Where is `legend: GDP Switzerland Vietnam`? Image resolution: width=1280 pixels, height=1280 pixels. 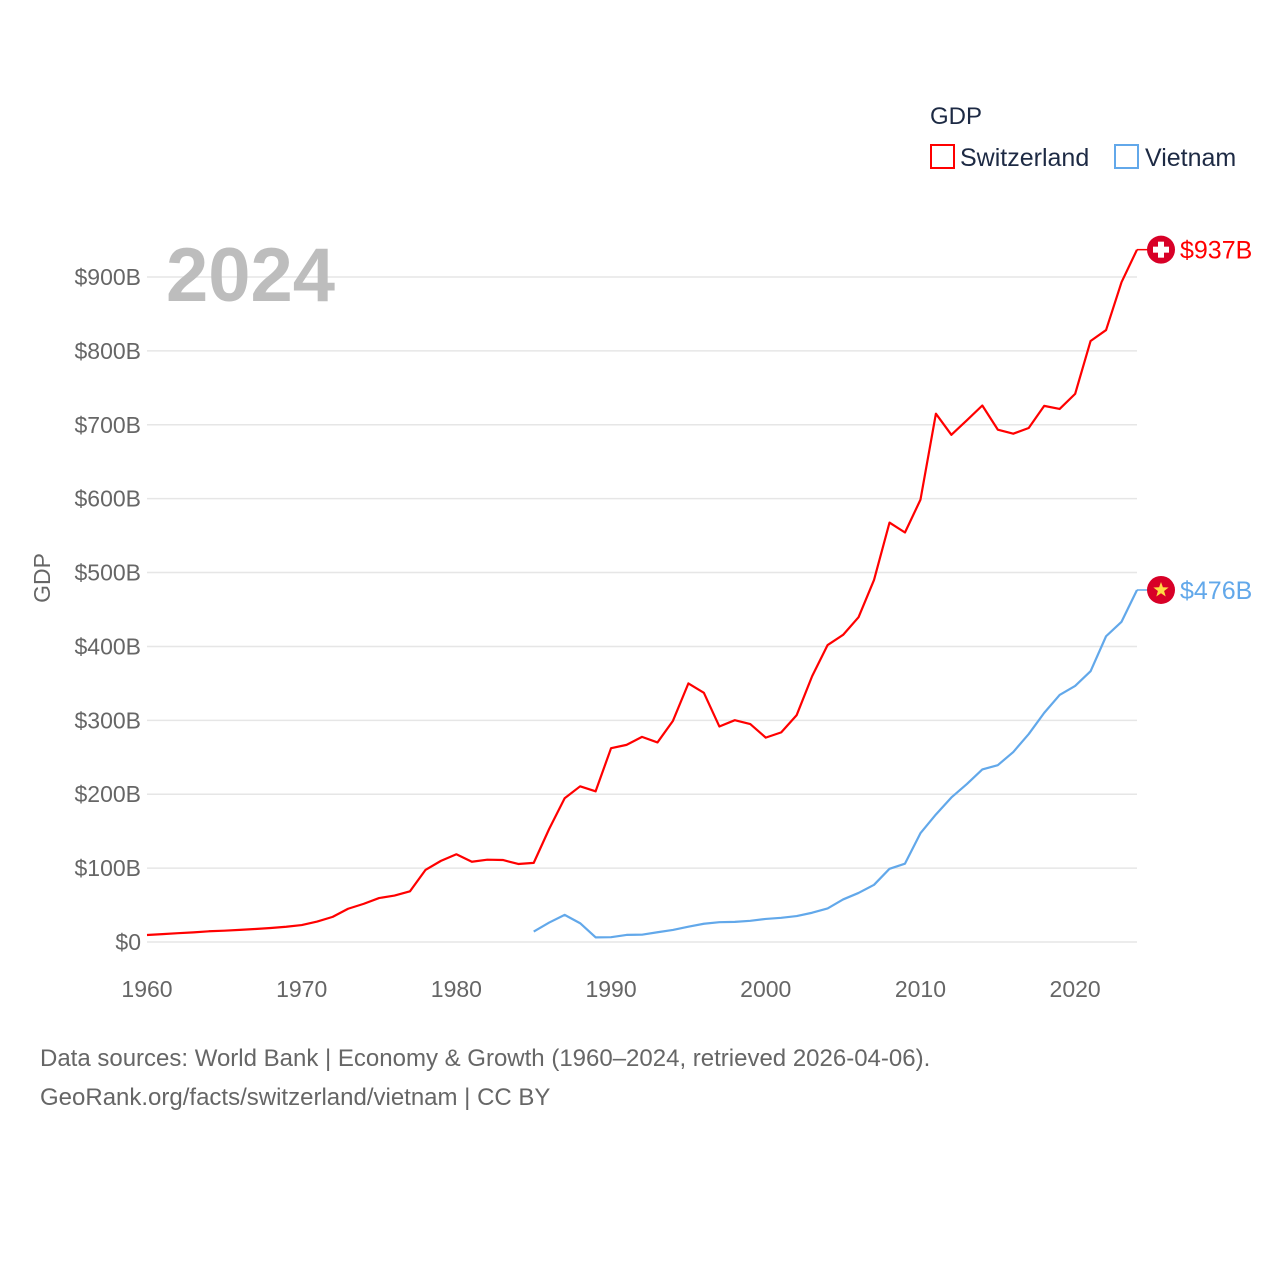 legend: GDP Switzerland Vietnam is located at coordinates (1083, 137).